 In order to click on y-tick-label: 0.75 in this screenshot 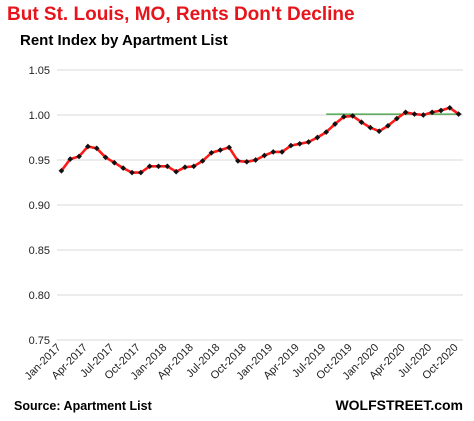, I will do `click(39, 341)`.